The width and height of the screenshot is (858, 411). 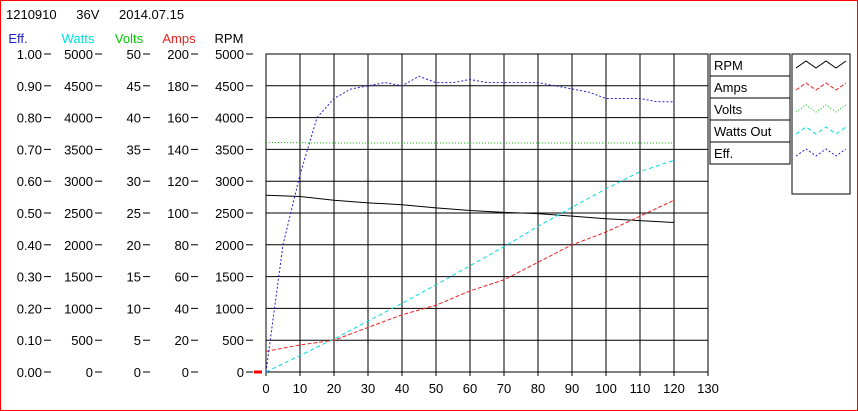 I want to click on legend-swatch-box, so click(x=821, y=124).